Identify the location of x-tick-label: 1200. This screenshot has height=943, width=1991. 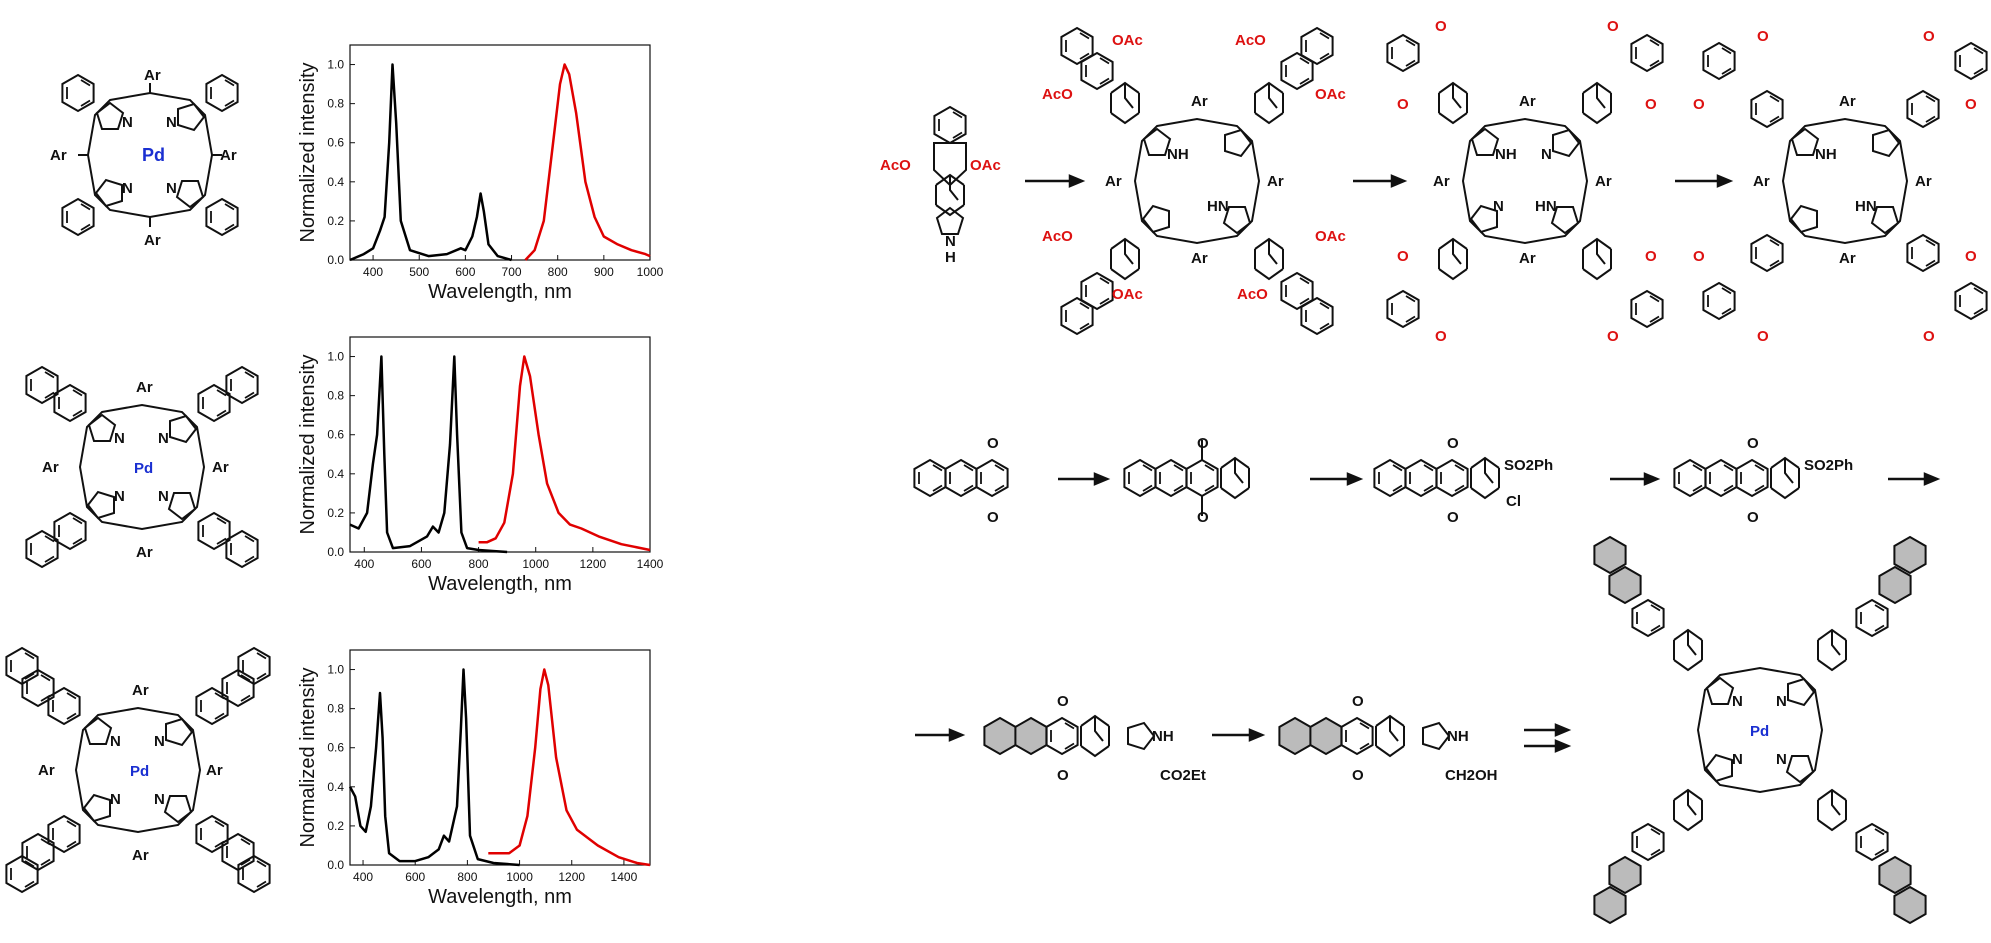
(593, 564).